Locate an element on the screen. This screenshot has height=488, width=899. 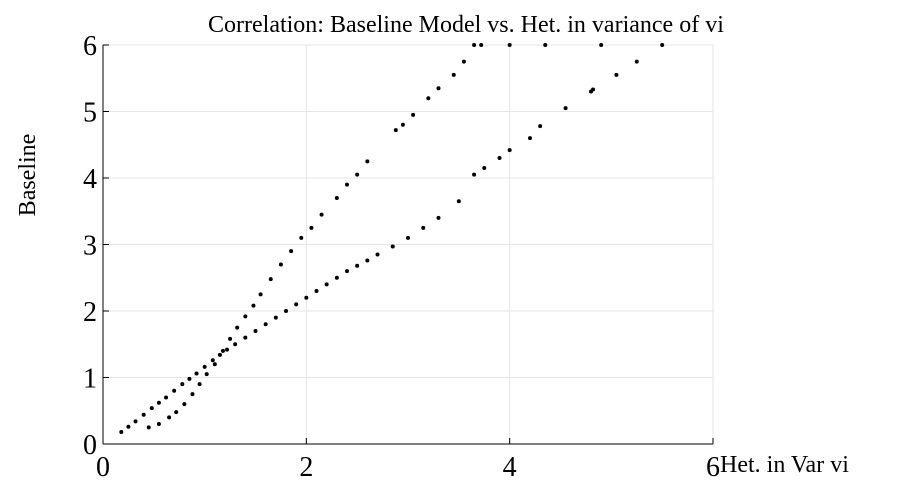
y-tick-label: 1 is located at coordinates (90, 379).